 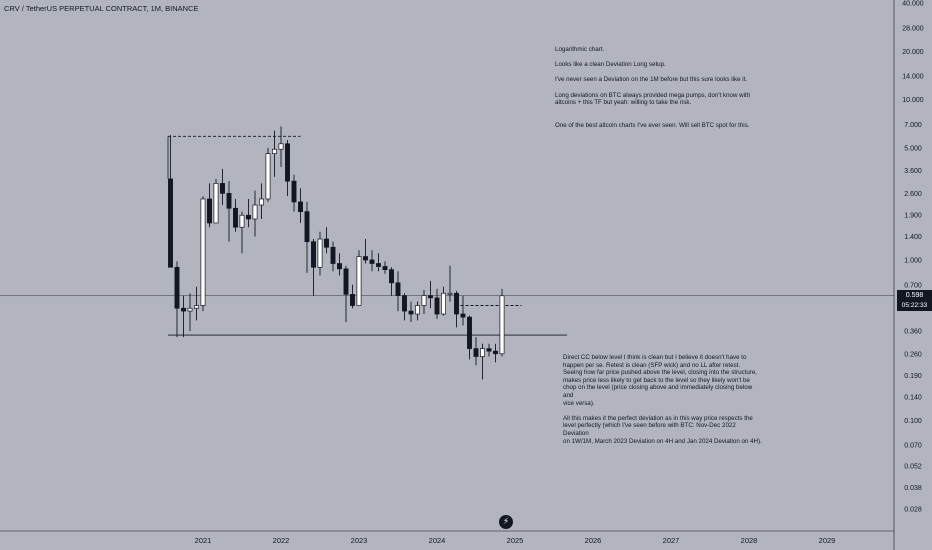 I want to click on time-tick-label: 2021, so click(x=203, y=540).